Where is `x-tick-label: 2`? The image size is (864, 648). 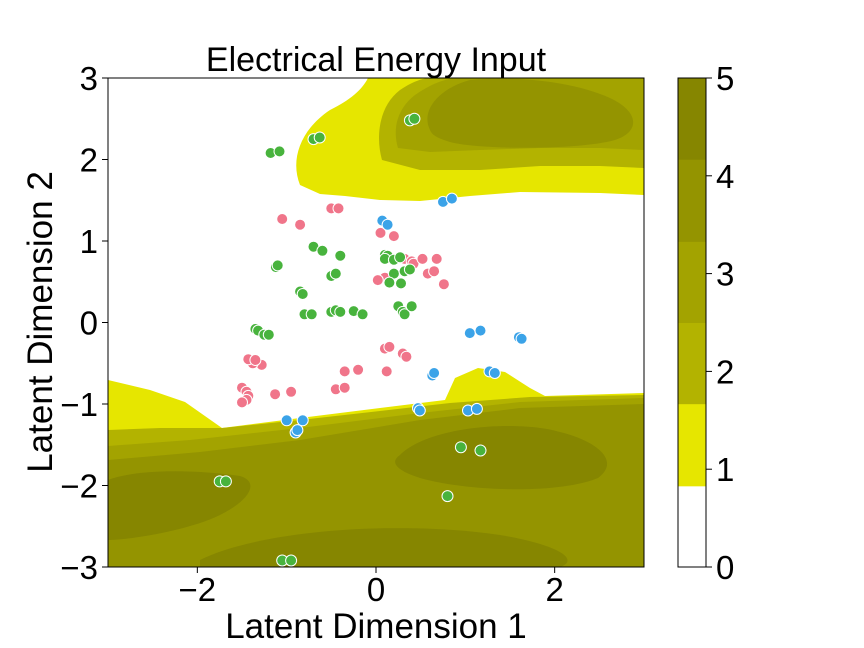
x-tick-label: 2 is located at coordinates (554, 589).